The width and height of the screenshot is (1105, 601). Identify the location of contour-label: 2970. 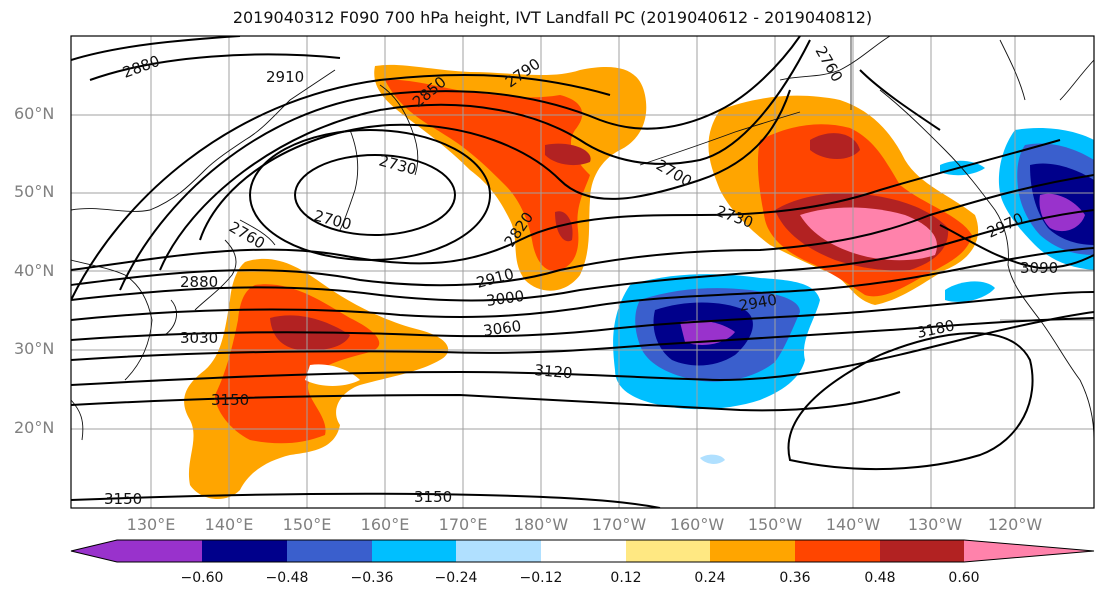
(1005, 225).